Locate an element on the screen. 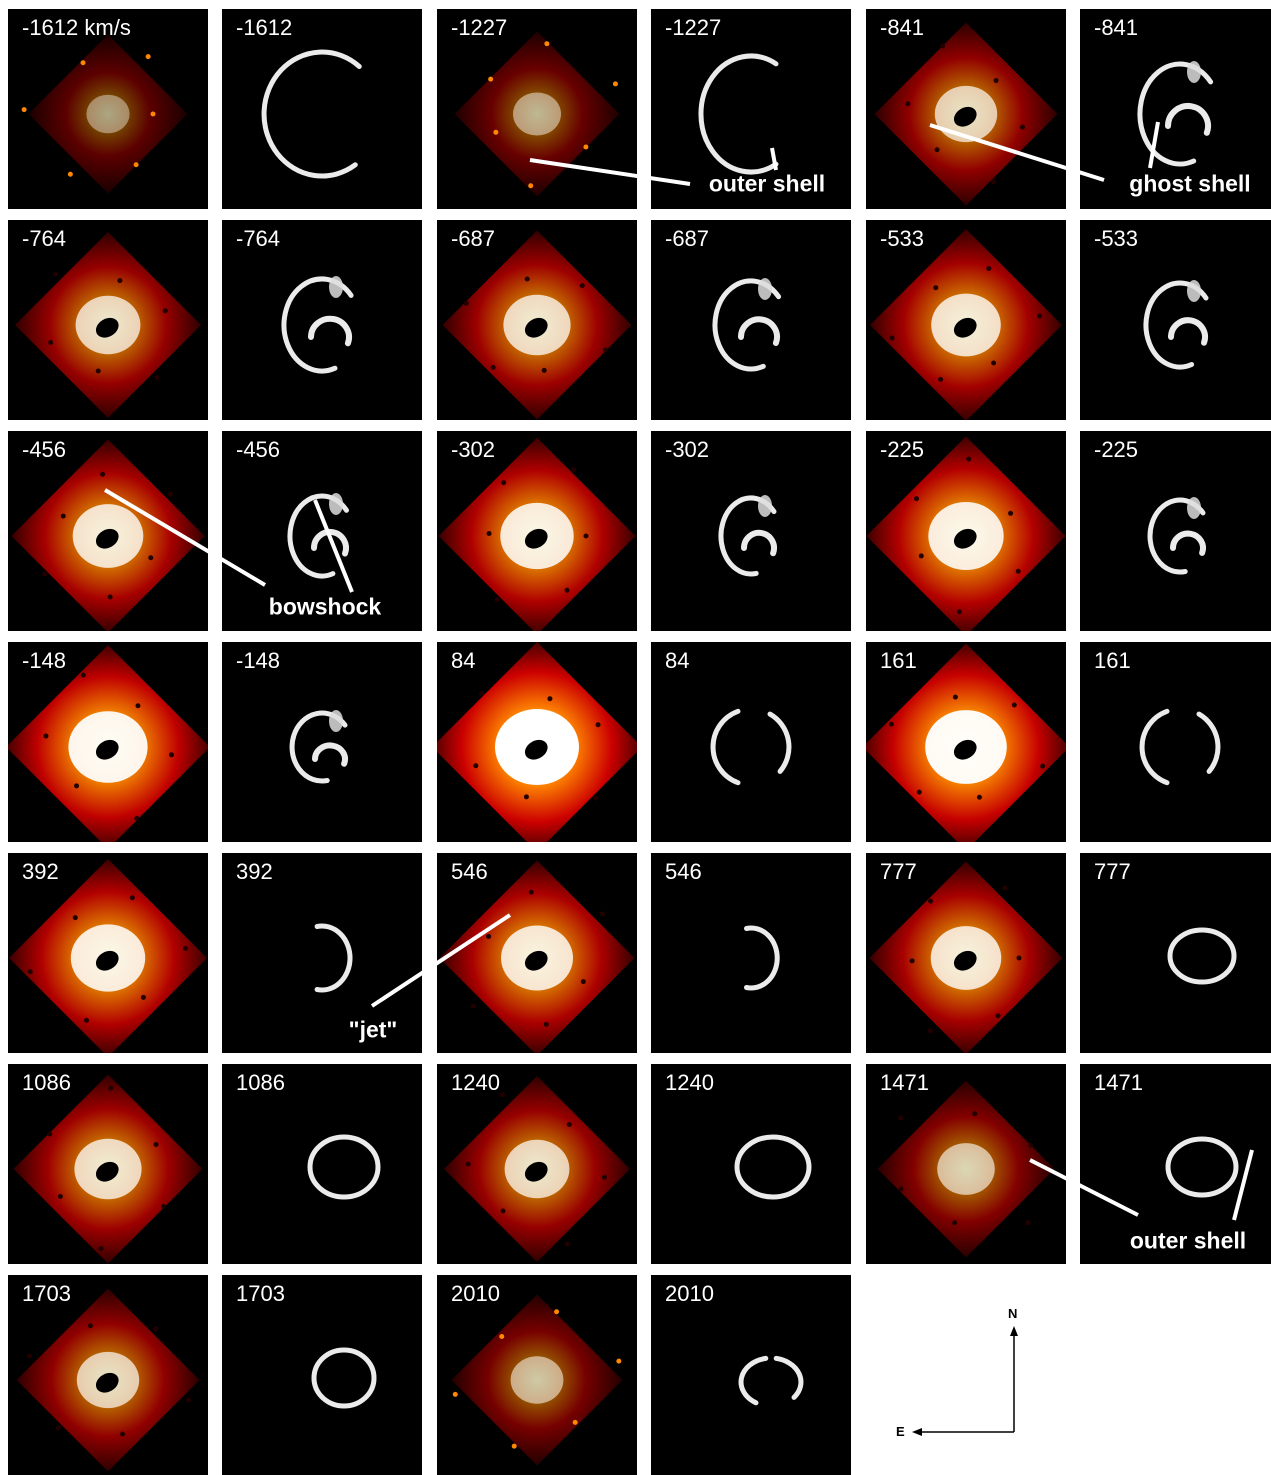  velocity-label: -764 is located at coordinates (258, 238).